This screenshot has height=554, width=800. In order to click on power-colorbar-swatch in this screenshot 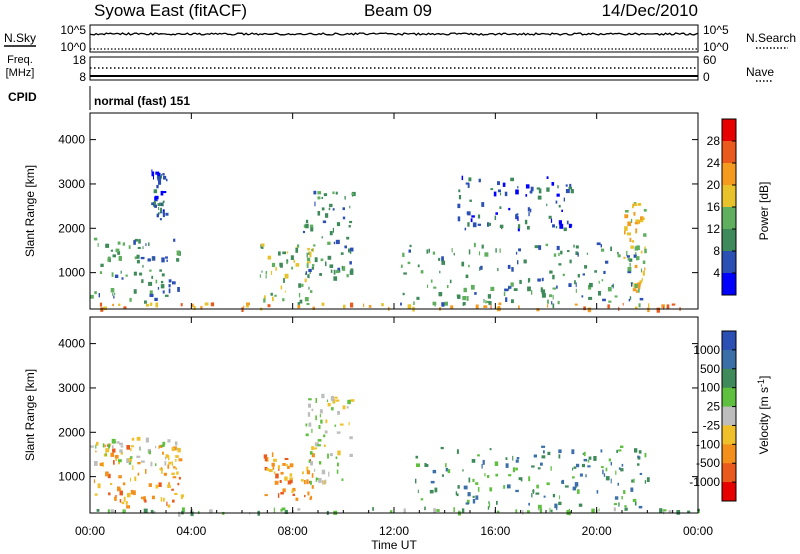, I will do `click(729, 130)`.